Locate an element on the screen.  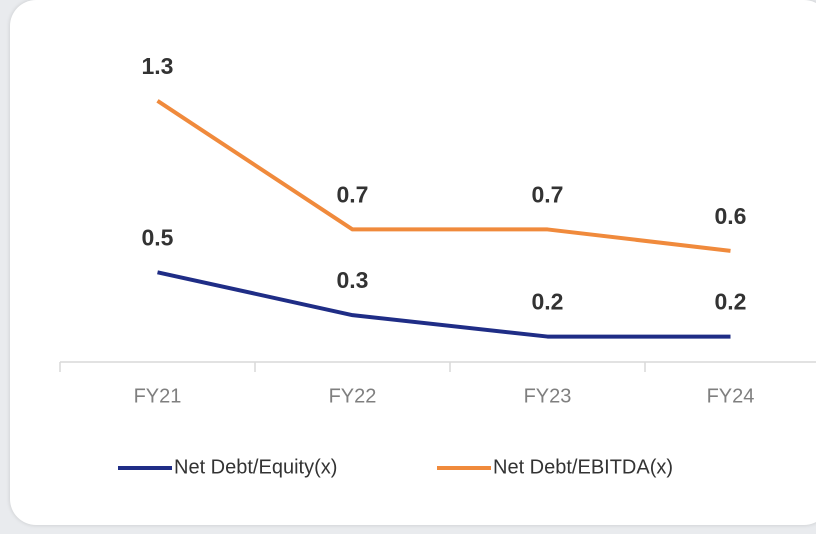
data-label: 0.3 is located at coordinates (353, 280).